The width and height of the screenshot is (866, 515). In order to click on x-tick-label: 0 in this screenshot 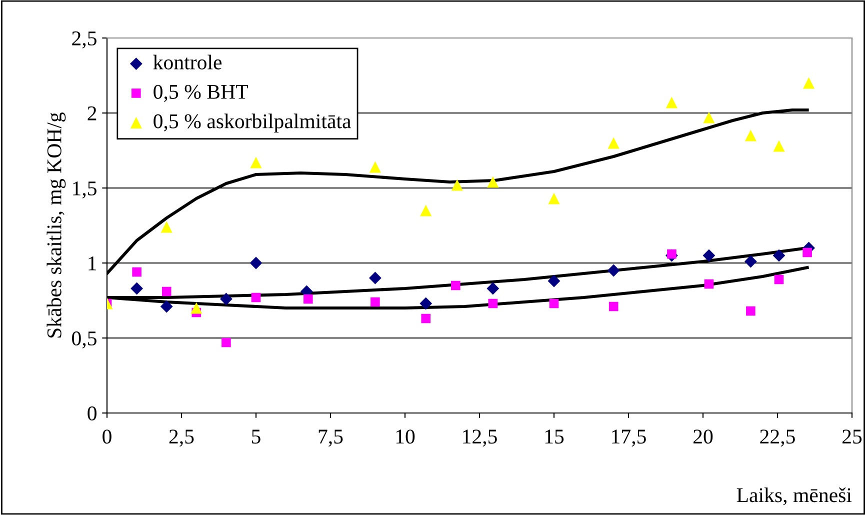, I will do `click(107, 437)`.